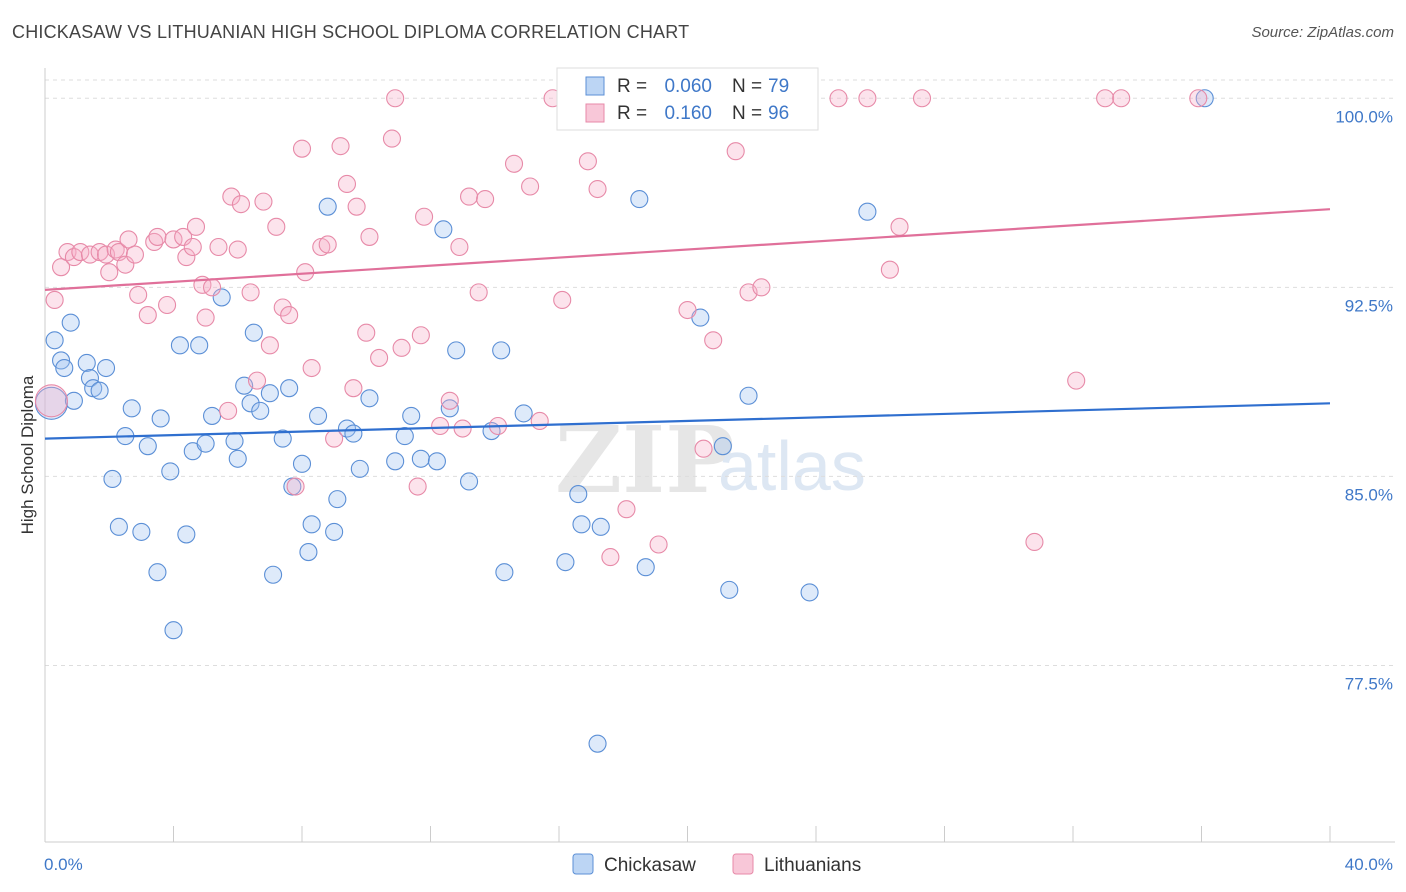  I want to click on legend-r-value: 0.160, so click(688, 113).